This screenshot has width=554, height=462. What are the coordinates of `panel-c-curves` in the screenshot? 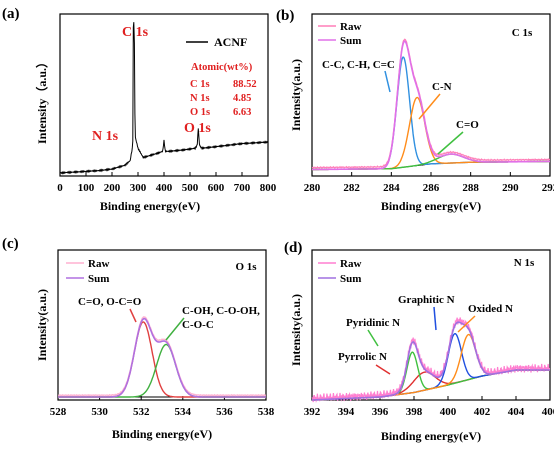 It's located at (162, 357).